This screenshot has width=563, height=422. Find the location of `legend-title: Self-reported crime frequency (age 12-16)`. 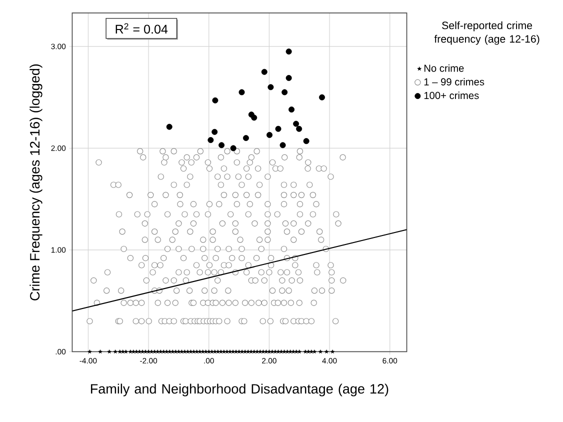

legend-title: Self-reported crime frequency (age 12-16) is located at coordinates (487, 33).